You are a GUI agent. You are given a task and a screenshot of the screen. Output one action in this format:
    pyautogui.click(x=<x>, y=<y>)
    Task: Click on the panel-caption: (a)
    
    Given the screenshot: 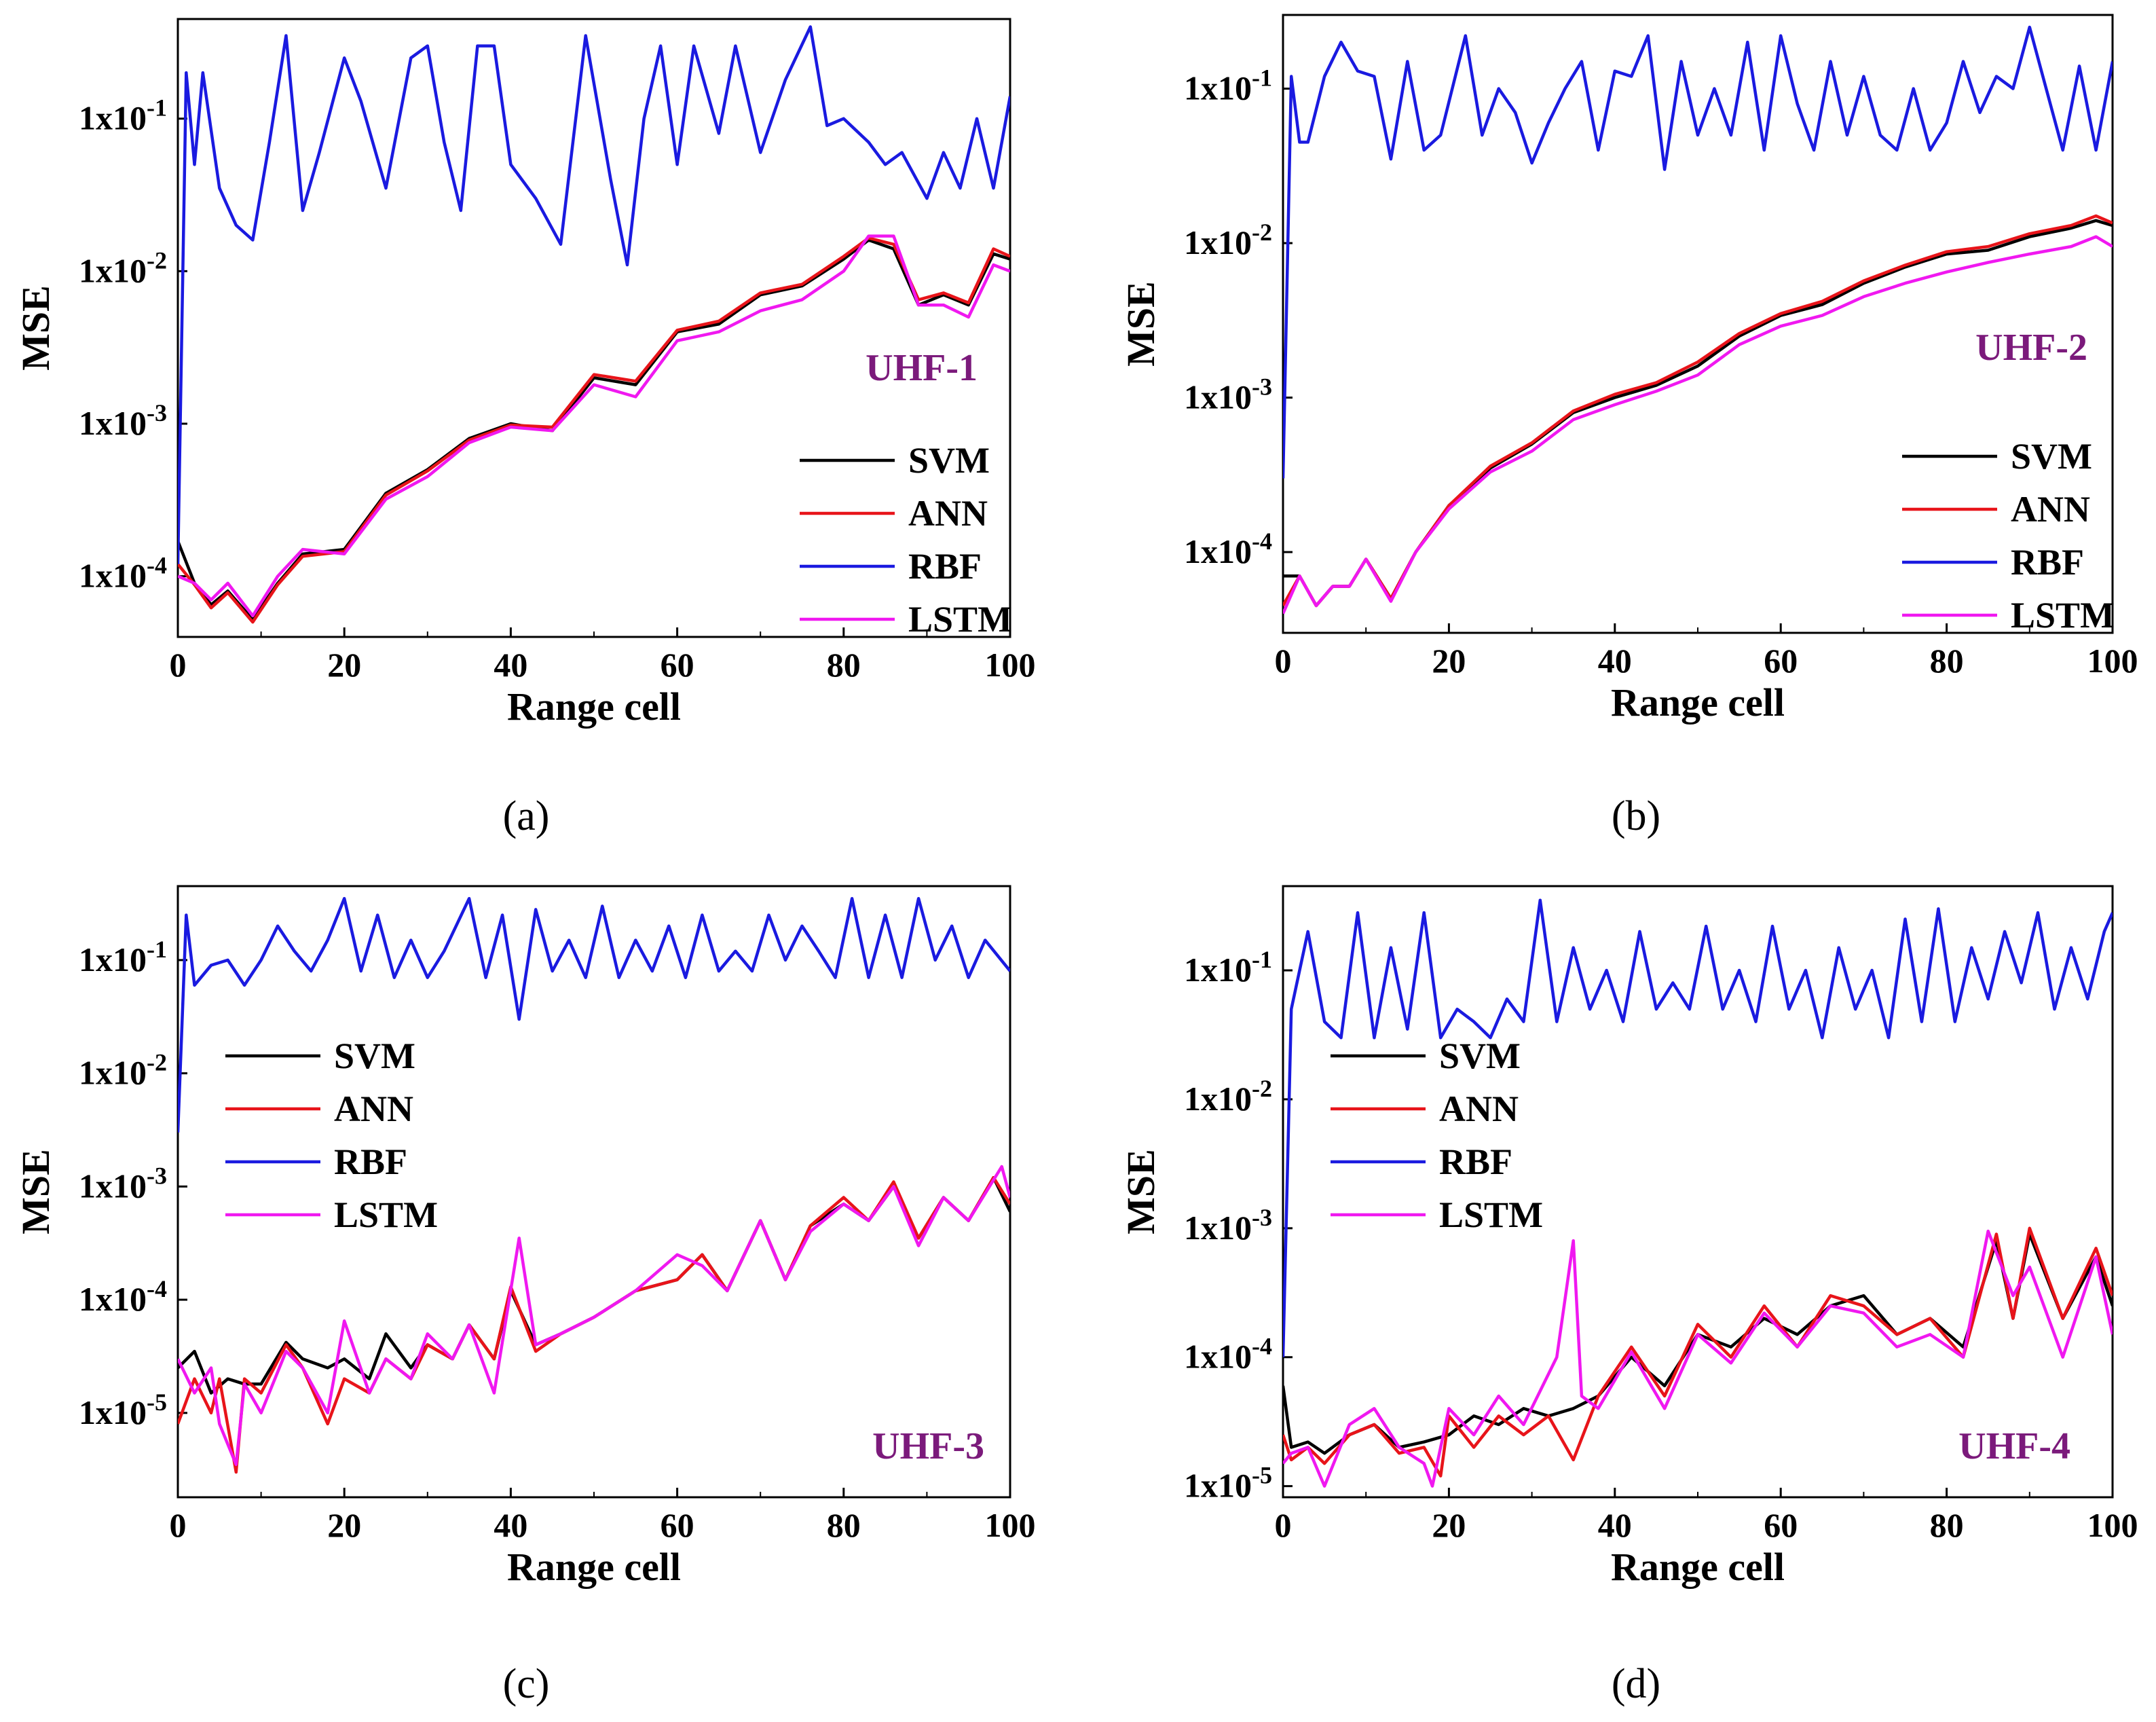 What is the action you would take?
    pyautogui.click(x=526, y=816)
    